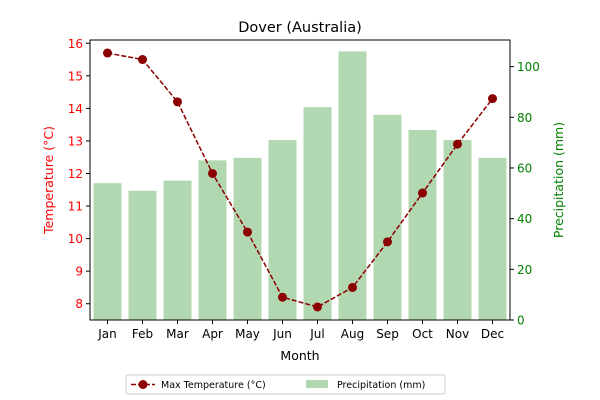  Describe the element at coordinates (212, 240) in the screenshot. I see `precipitation-bar-apr` at that location.